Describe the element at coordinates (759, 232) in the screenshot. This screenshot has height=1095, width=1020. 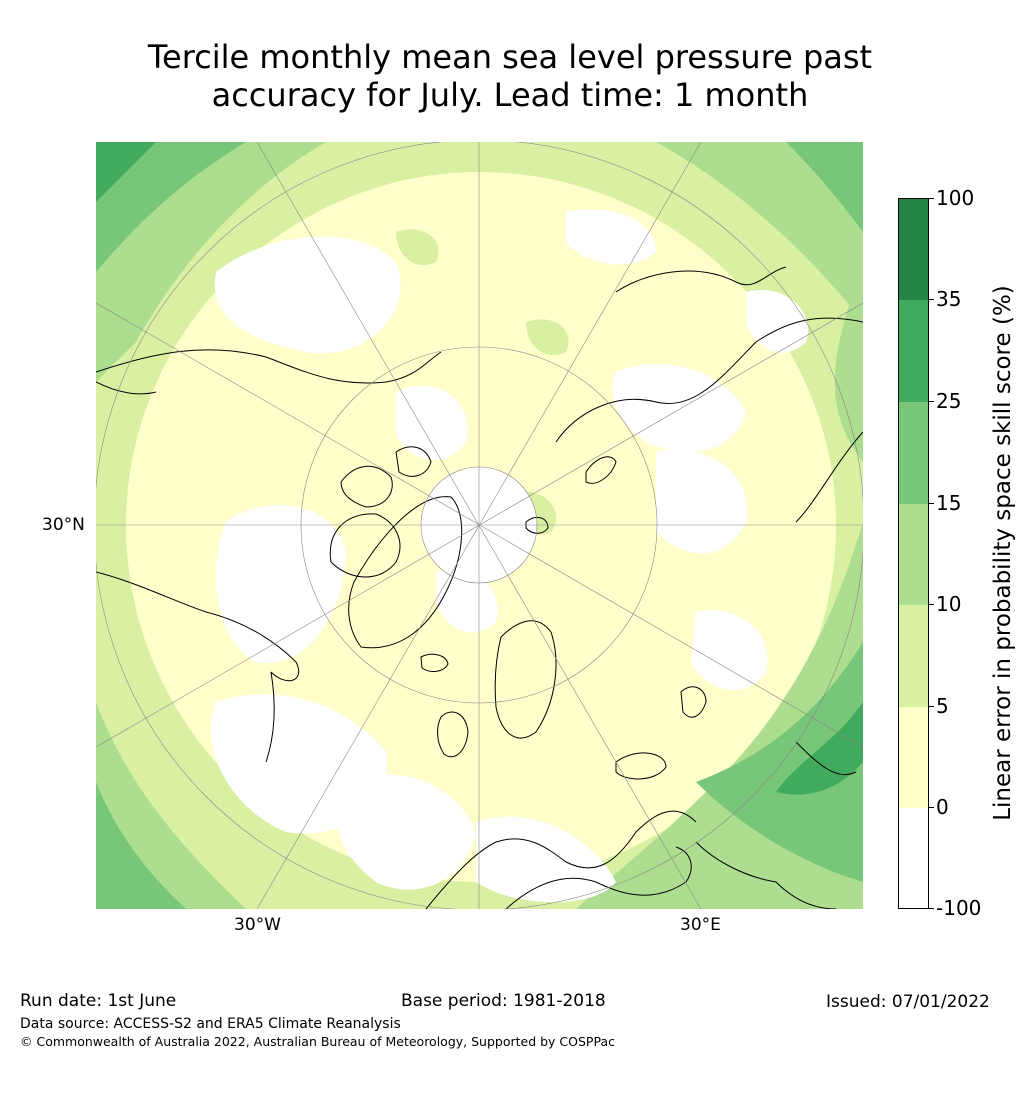
I see `skill-band-10-15-ne` at that location.